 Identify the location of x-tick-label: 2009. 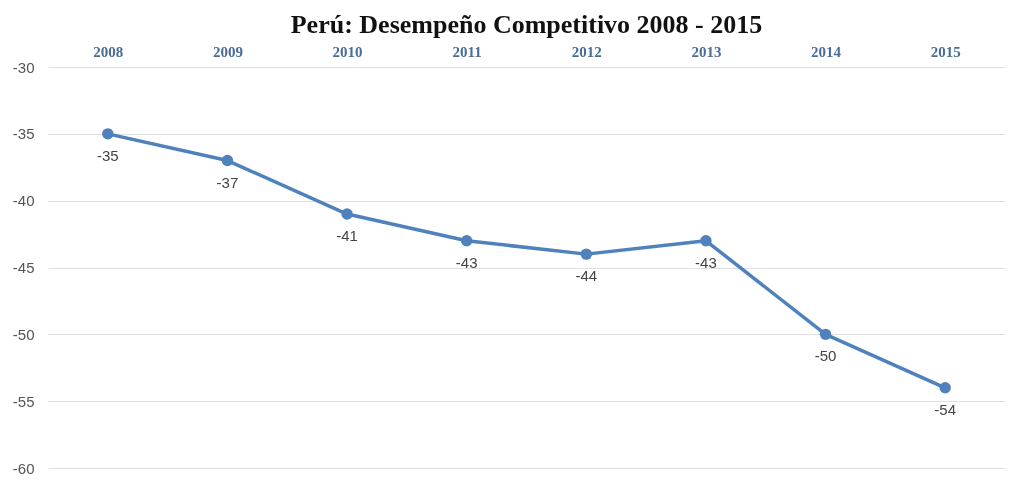
(227, 51).